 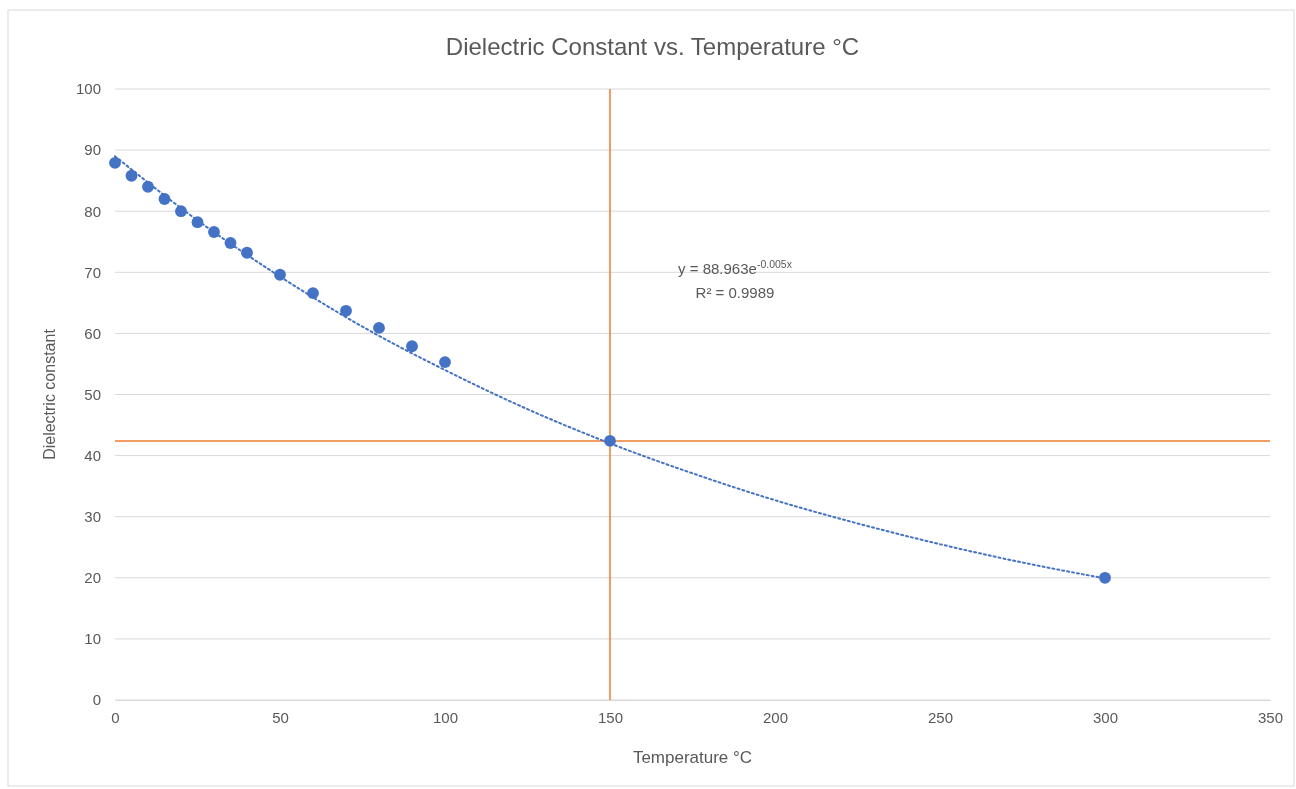 I want to click on y-tick-label: 30, so click(x=92, y=516).